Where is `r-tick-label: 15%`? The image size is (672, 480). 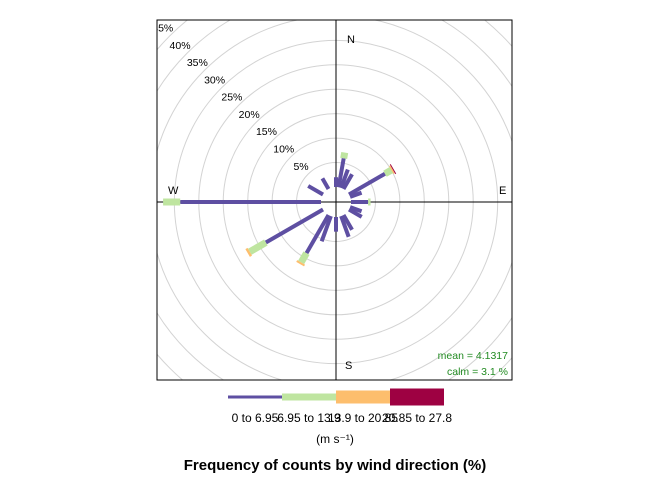 r-tick-label: 15% is located at coordinates (266, 132).